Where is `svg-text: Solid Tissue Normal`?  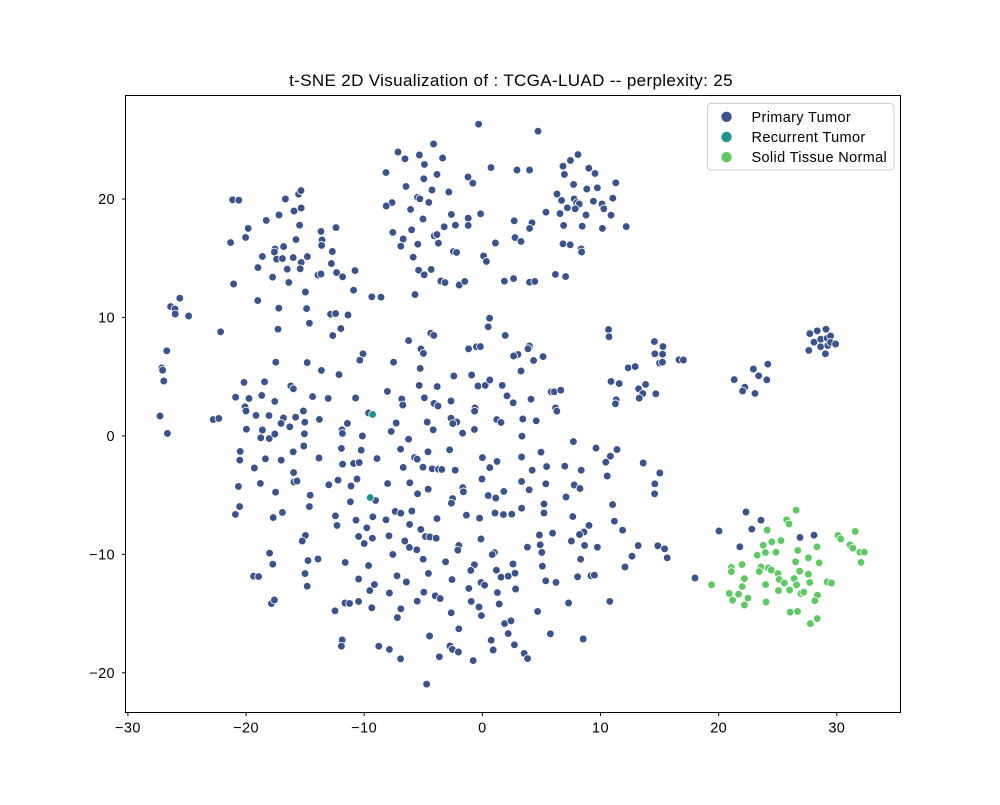 svg-text: Solid Tissue Normal is located at coordinates (820, 158).